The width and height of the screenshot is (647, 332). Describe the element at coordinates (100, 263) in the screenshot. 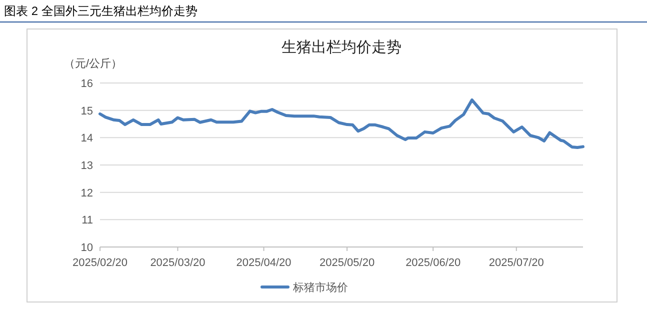

I see `x-tick-label: 2025/02/20` at that location.